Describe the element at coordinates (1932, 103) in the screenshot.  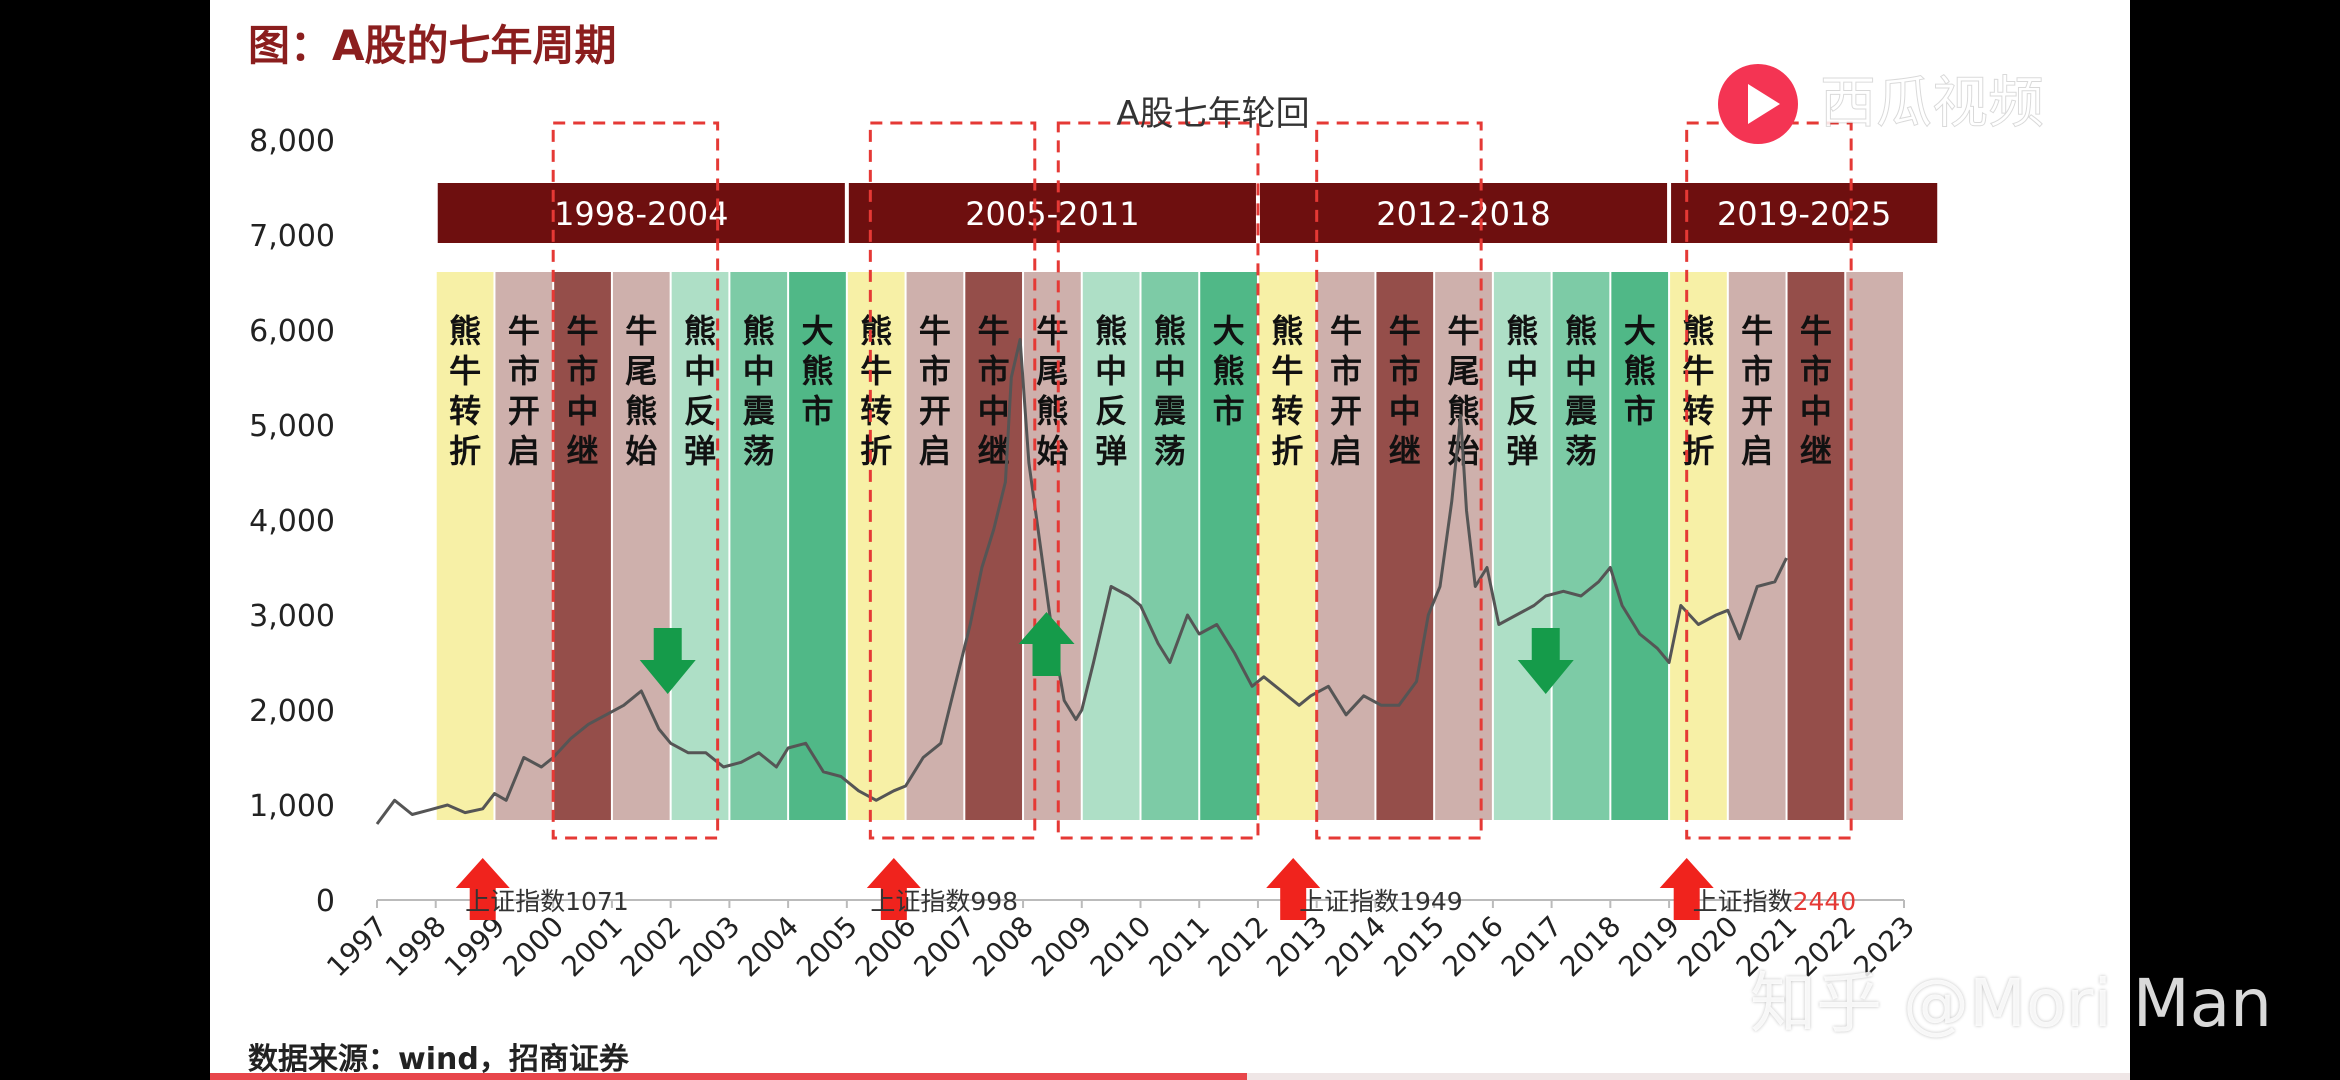
I see `xigua-watermark-text: 西瓜视频` at that location.